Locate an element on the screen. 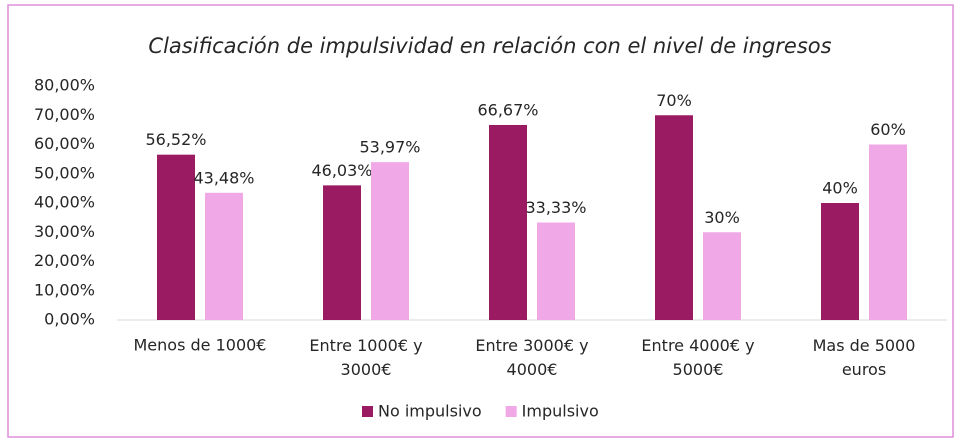  x-tick-label: Entre 4000€ y 5000€ is located at coordinates (697, 357).